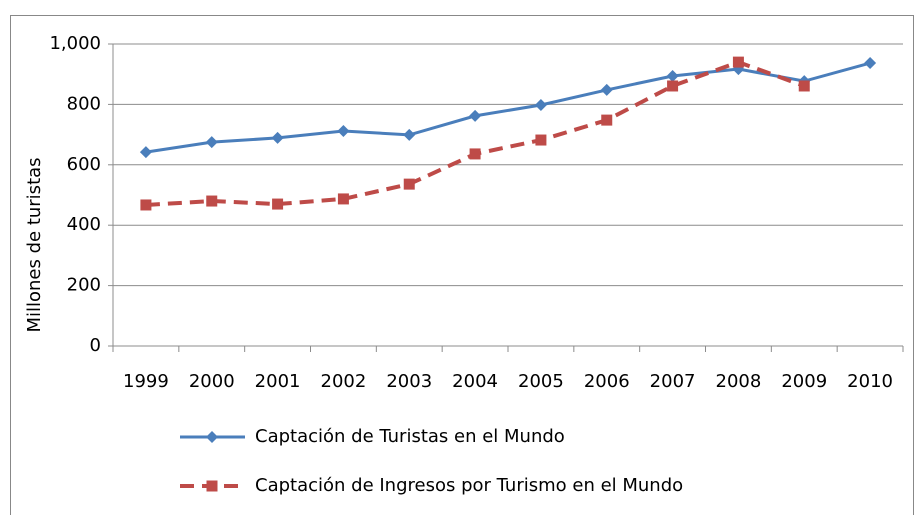  What do you see at coordinates (804, 381) in the screenshot?
I see `x-tick-label: 2009` at bounding box center [804, 381].